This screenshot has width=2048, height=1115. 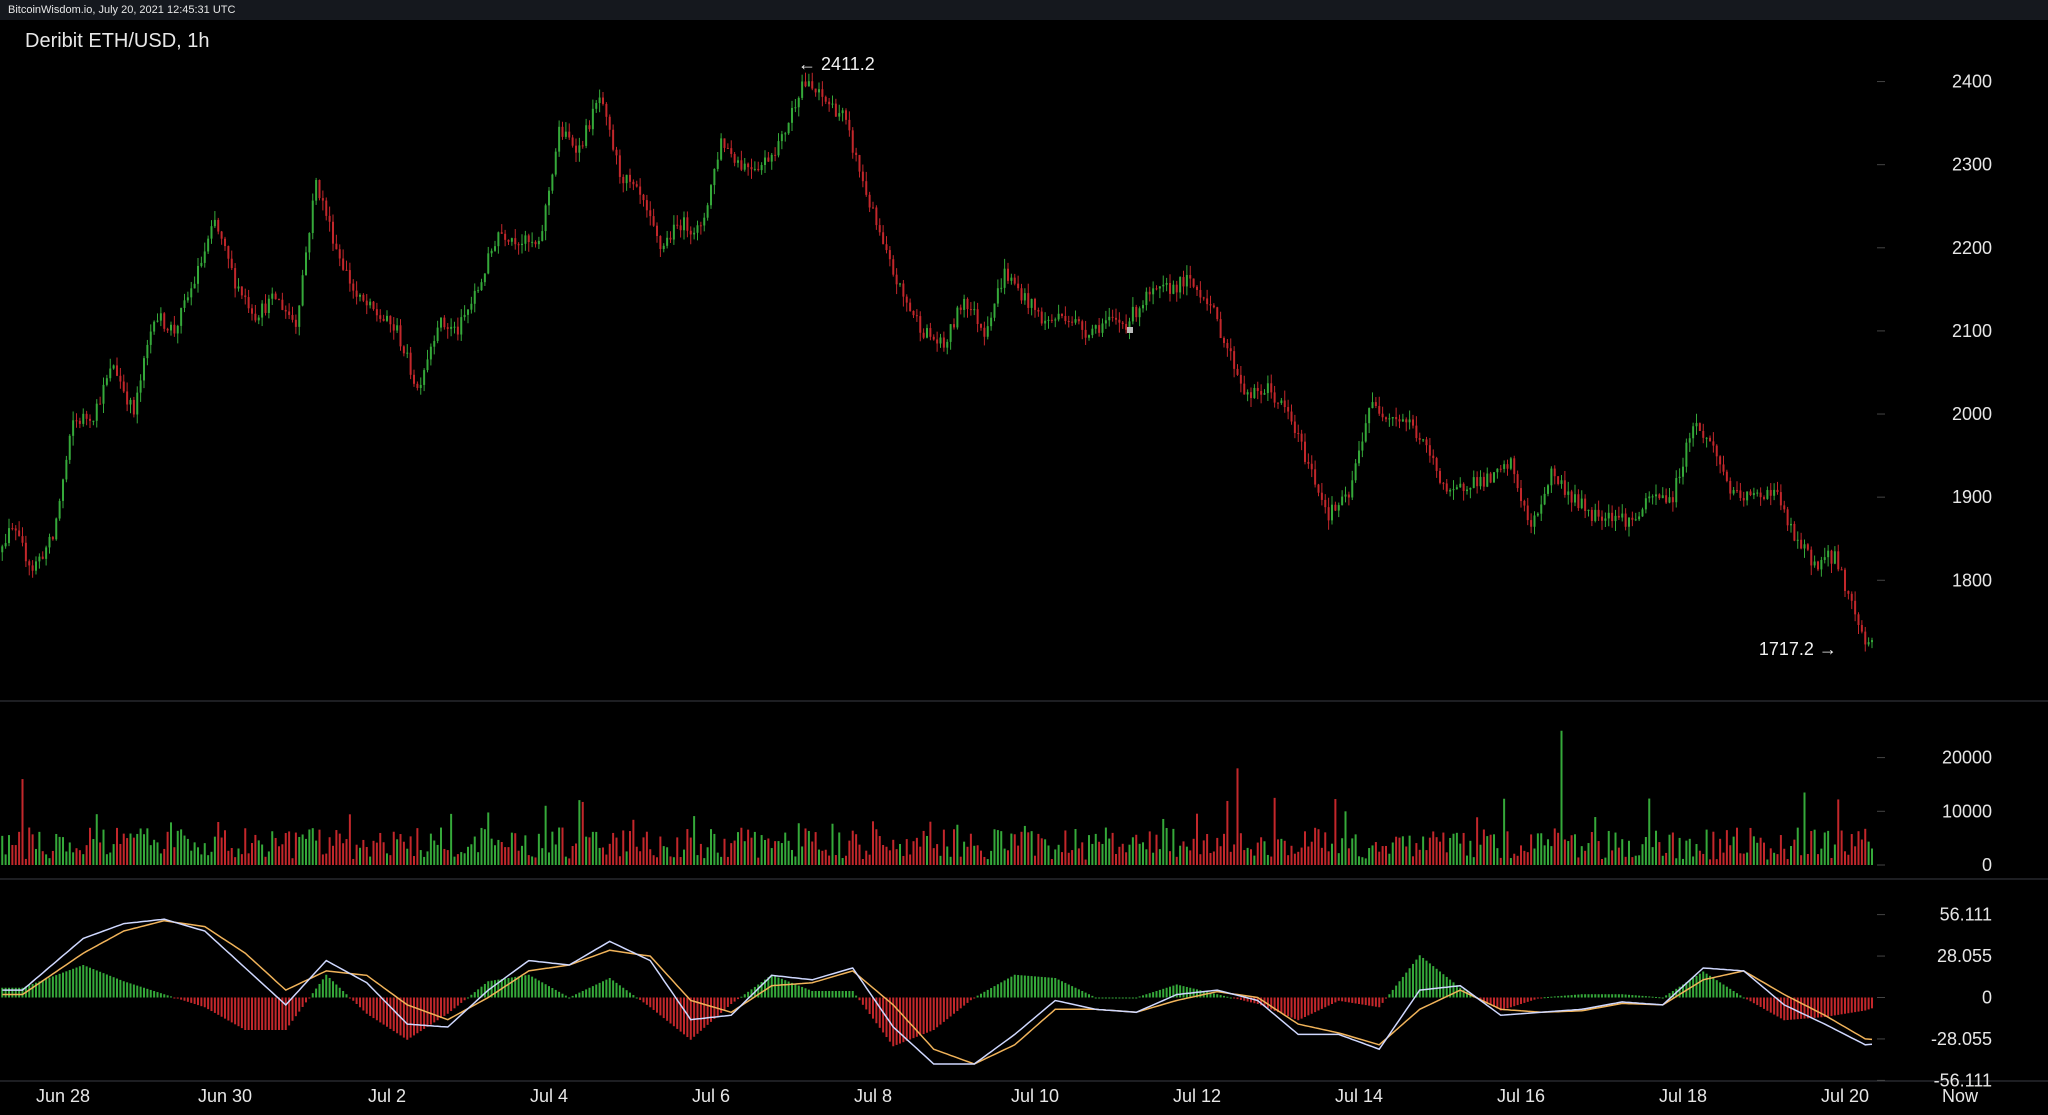 What do you see at coordinates (937, 797) in the screenshot?
I see `volume-bars` at bounding box center [937, 797].